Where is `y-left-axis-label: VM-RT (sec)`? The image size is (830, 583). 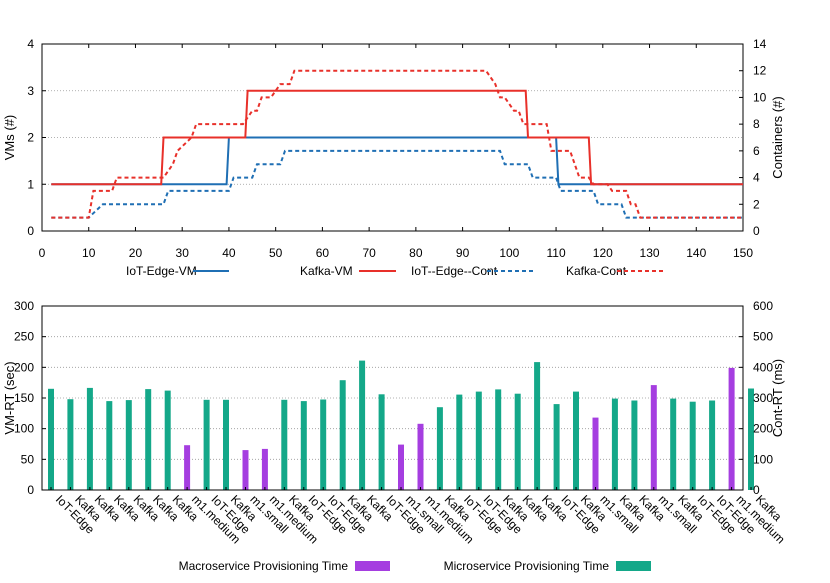
y-left-axis-label: VM-RT (sec) is located at coordinates (9, 397).